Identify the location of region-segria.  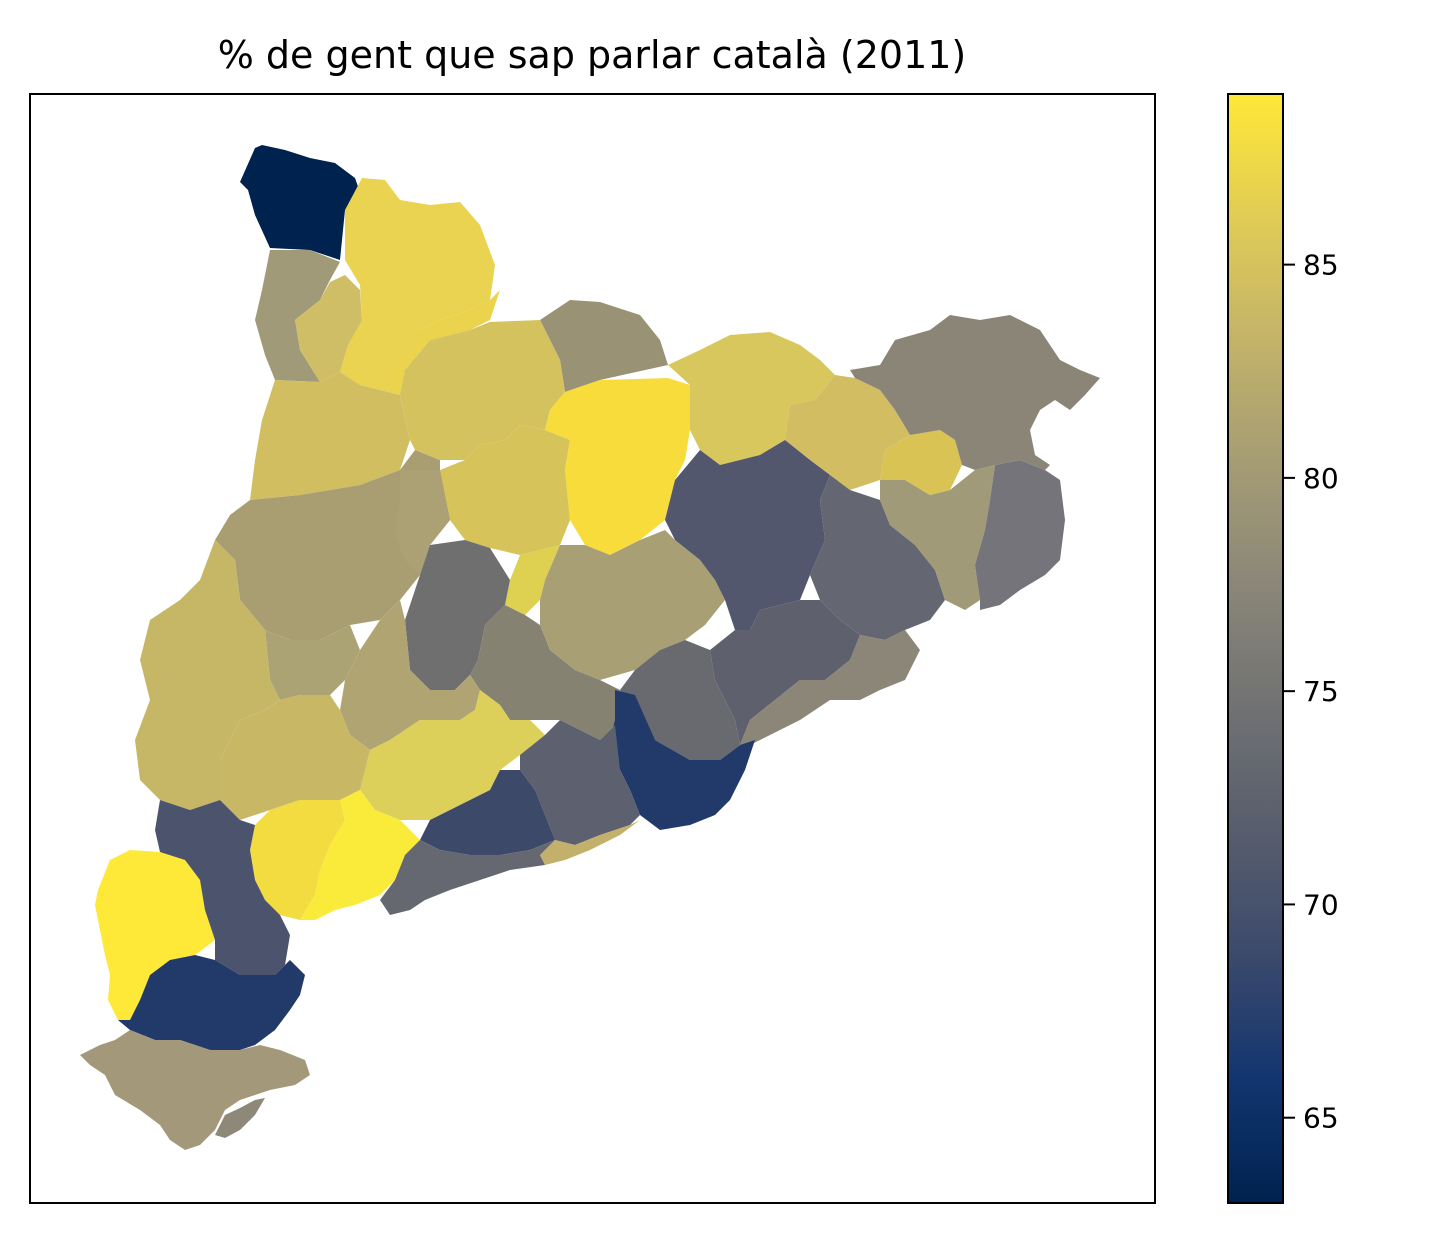
(207, 675).